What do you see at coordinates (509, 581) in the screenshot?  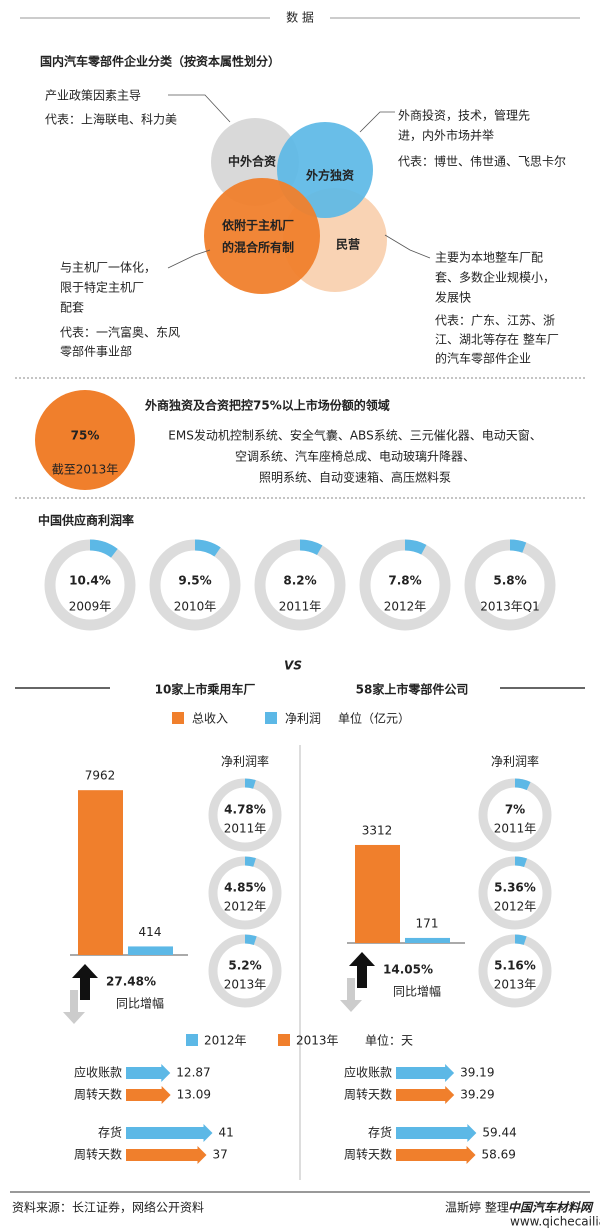 I see `margin-value: 5.8%` at bounding box center [509, 581].